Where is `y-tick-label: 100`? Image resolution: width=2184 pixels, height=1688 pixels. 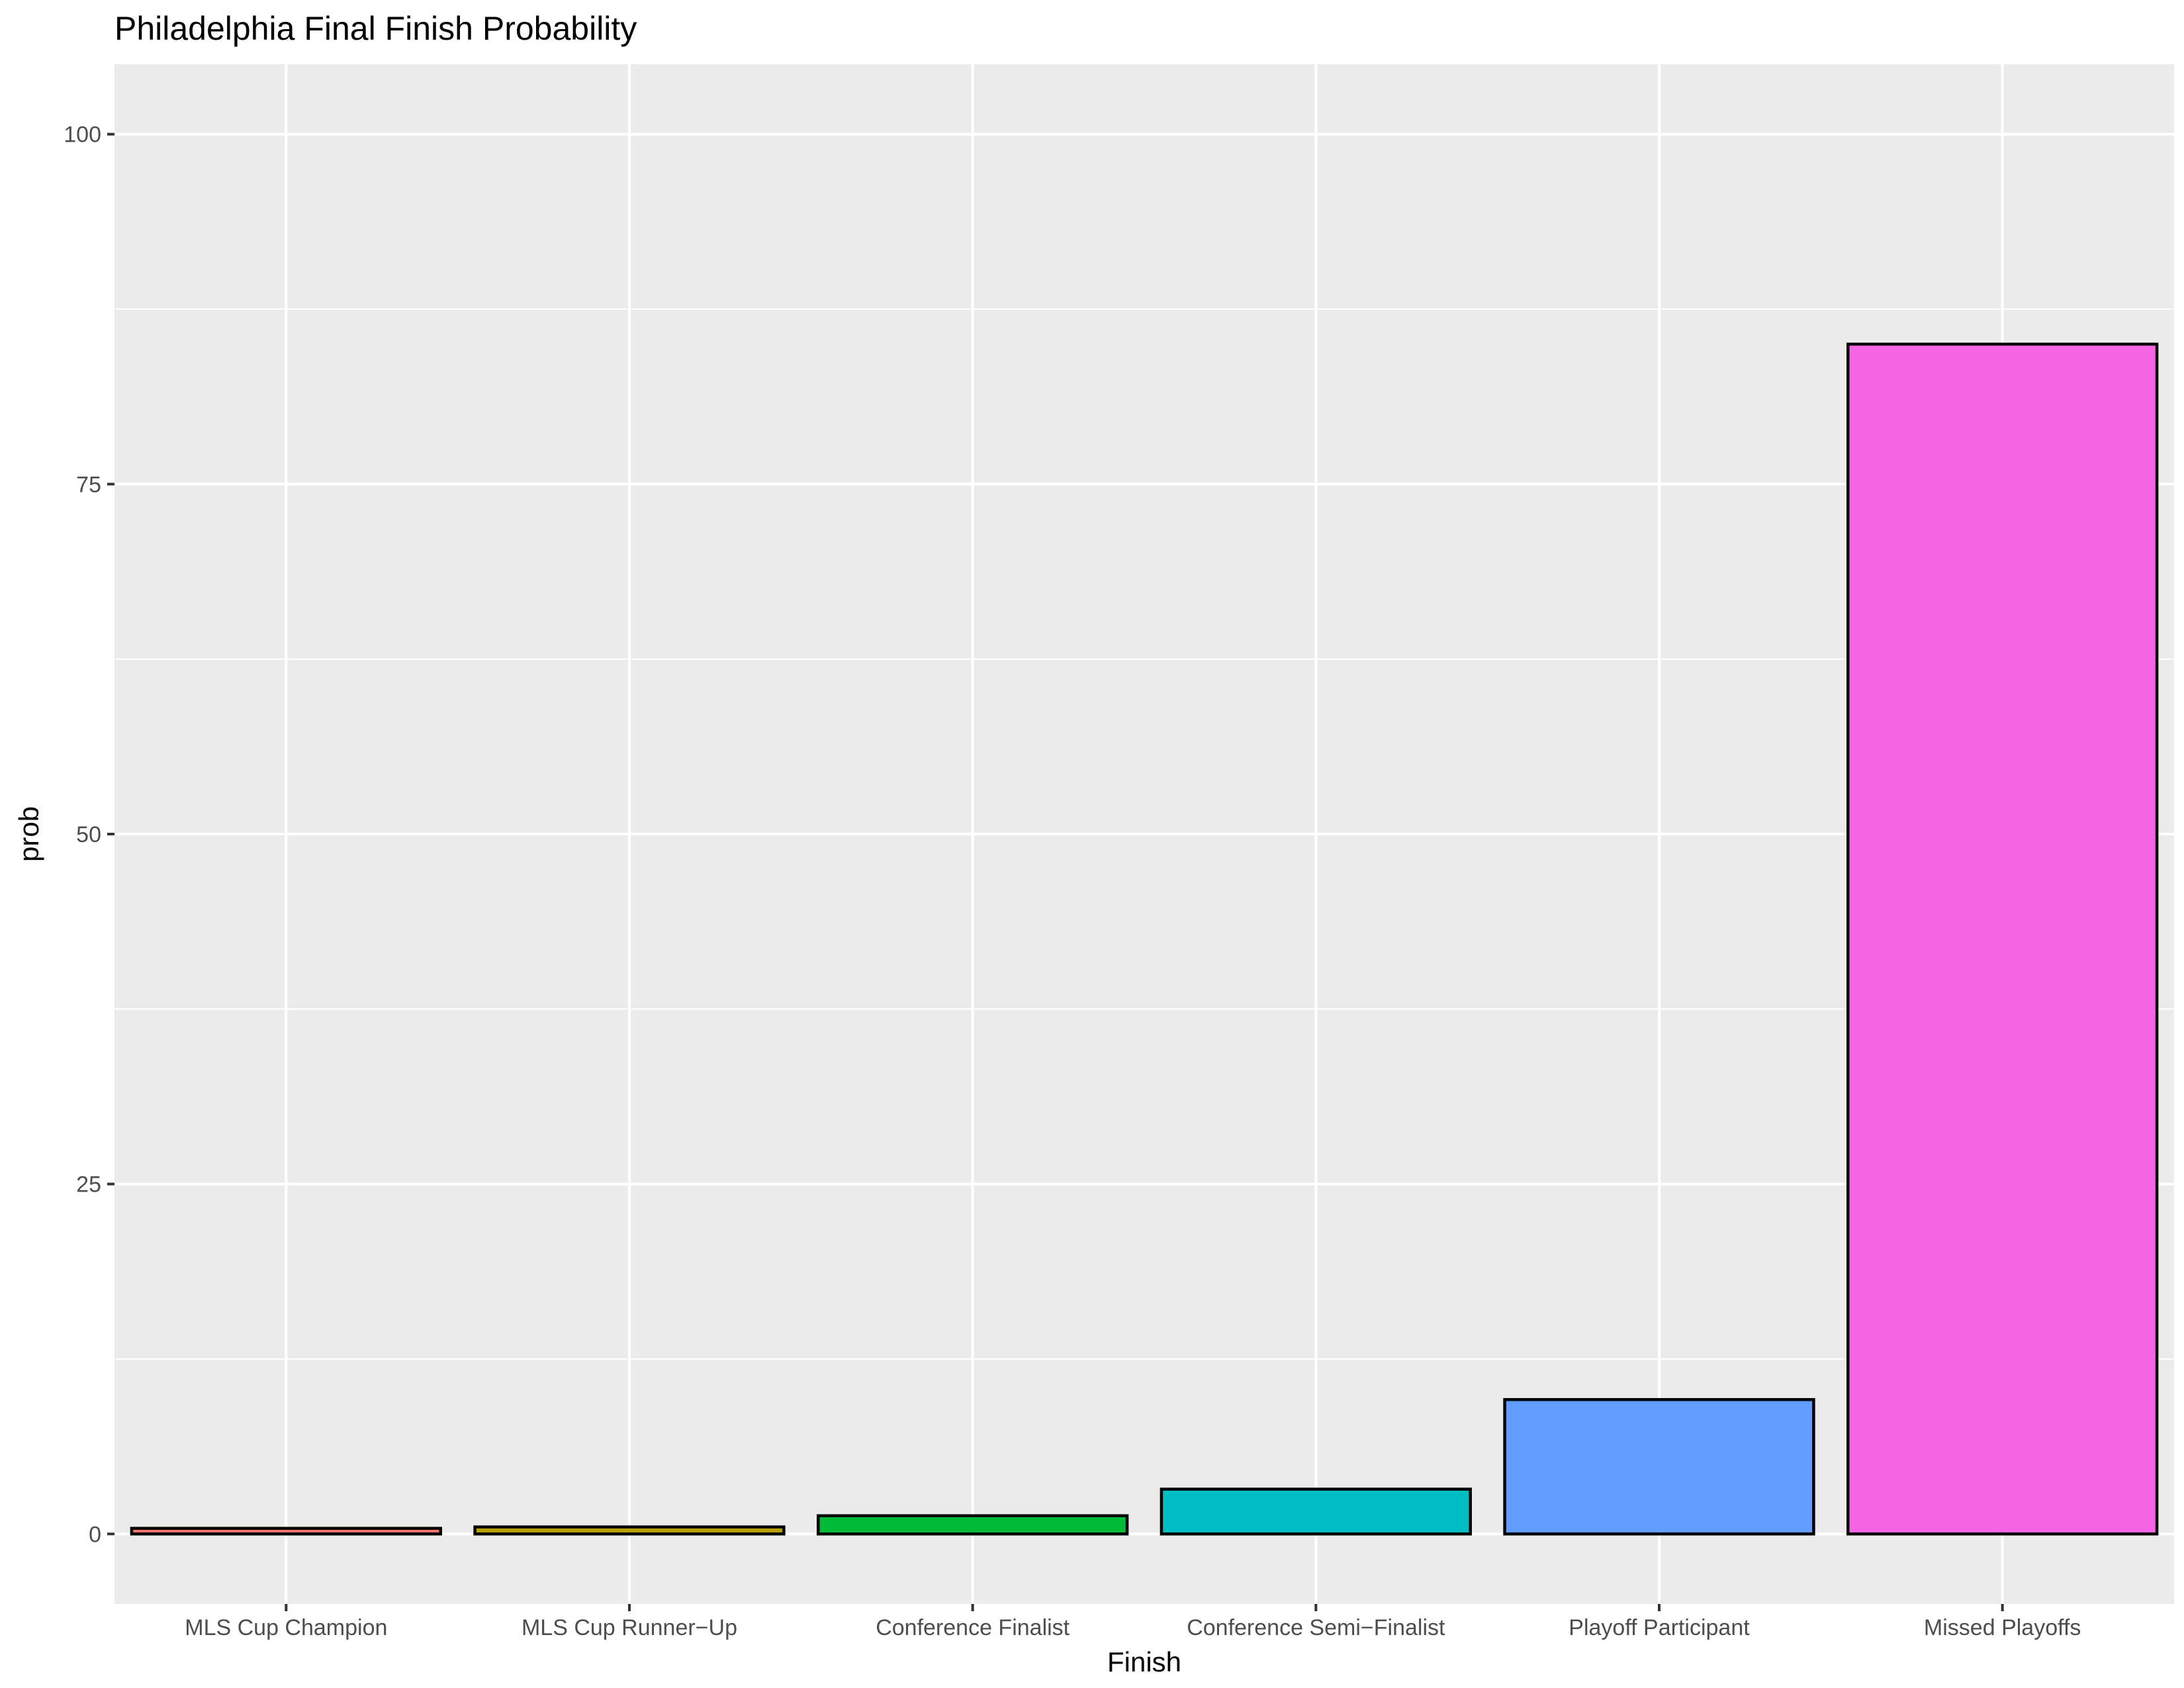 y-tick-label: 100 is located at coordinates (82, 135).